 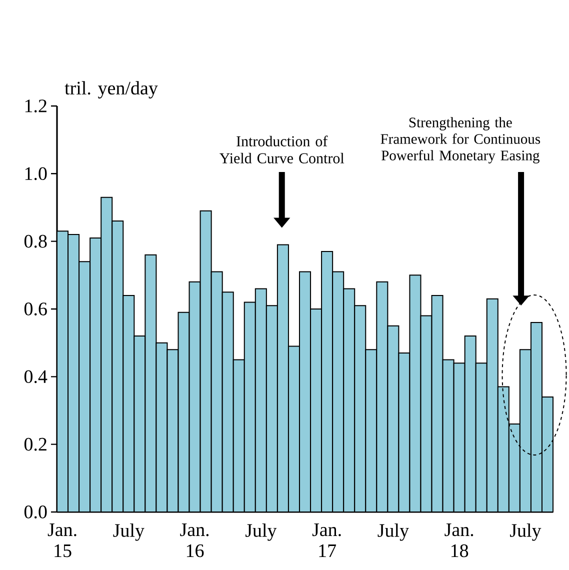 What do you see at coordinates (36, 377) in the screenshot?
I see `y-tick-label: 0.4` at bounding box center [36, 377].